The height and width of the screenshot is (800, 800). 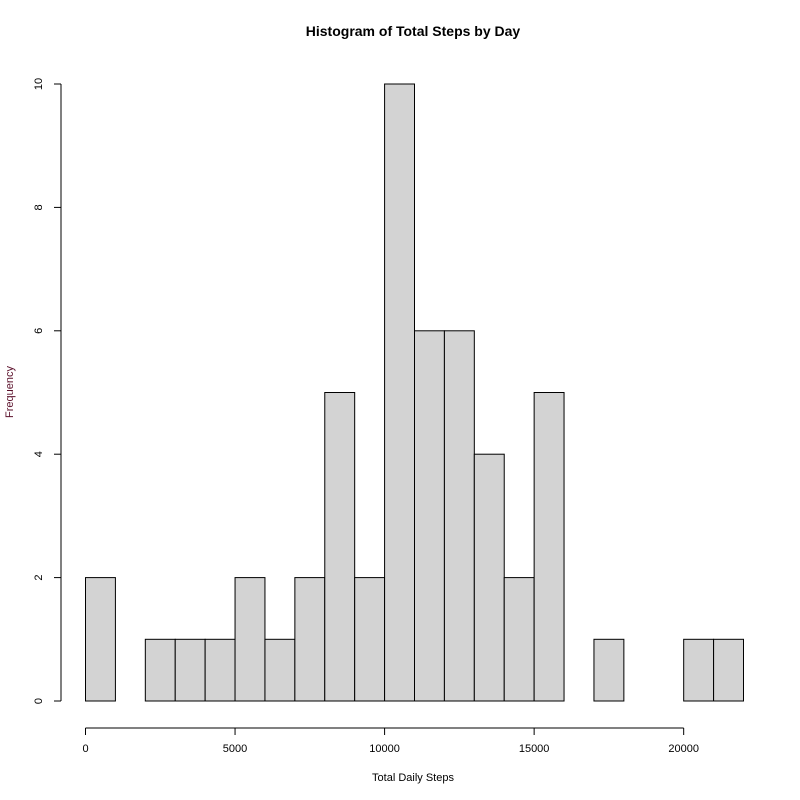 What do you see at coordinates (10, 392) in the screenshot?
I see `y-axis-label: Frequency` at bounding box center [10, 392].